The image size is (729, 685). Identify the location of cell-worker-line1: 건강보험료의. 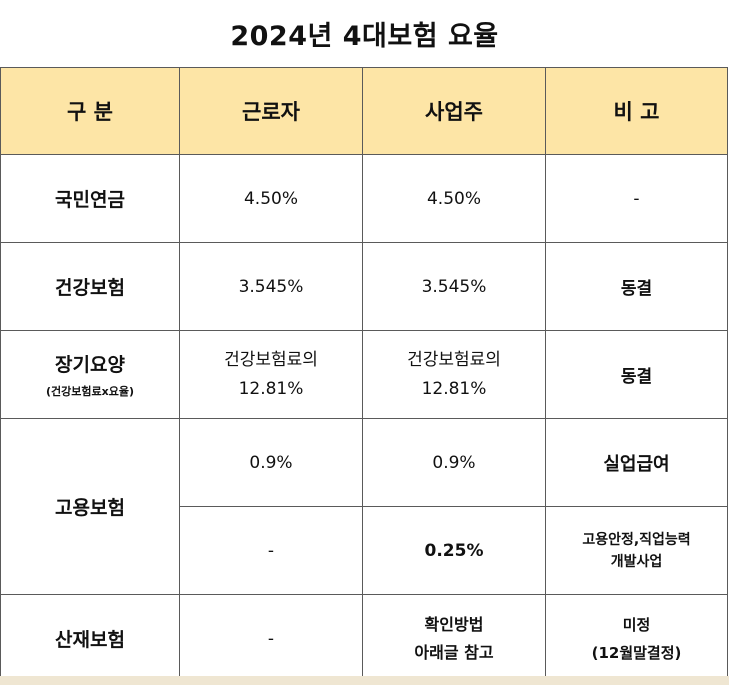
(271, 359).